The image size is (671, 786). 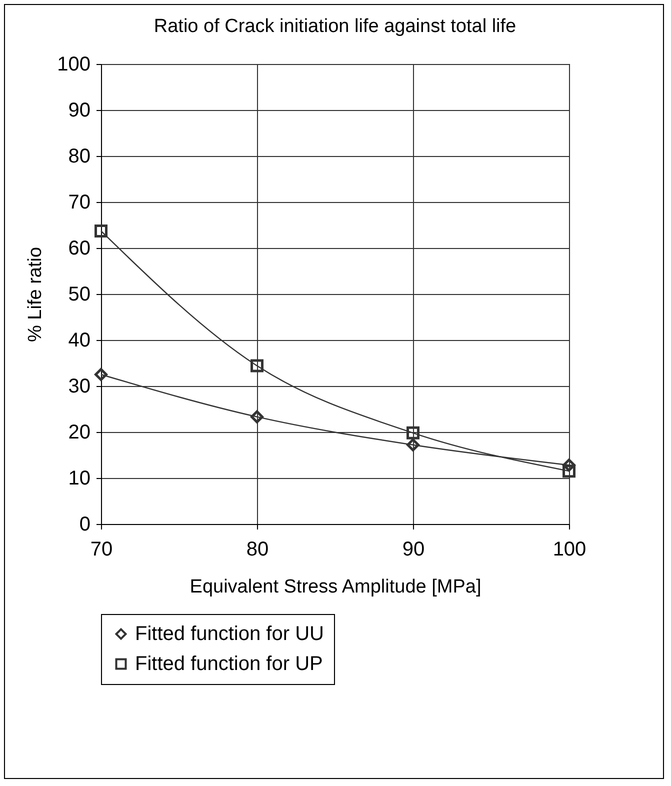 What do you see at coordinates (79, 157) in the screenshot?
I see `y-tick-label: 80` at bounding box center [79, 157].